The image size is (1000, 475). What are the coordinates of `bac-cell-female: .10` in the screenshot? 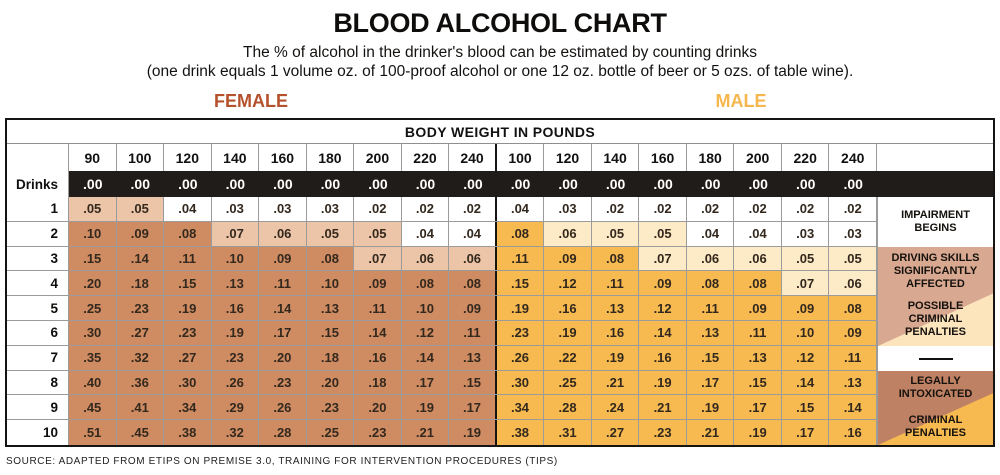 It's located at (425, 308).